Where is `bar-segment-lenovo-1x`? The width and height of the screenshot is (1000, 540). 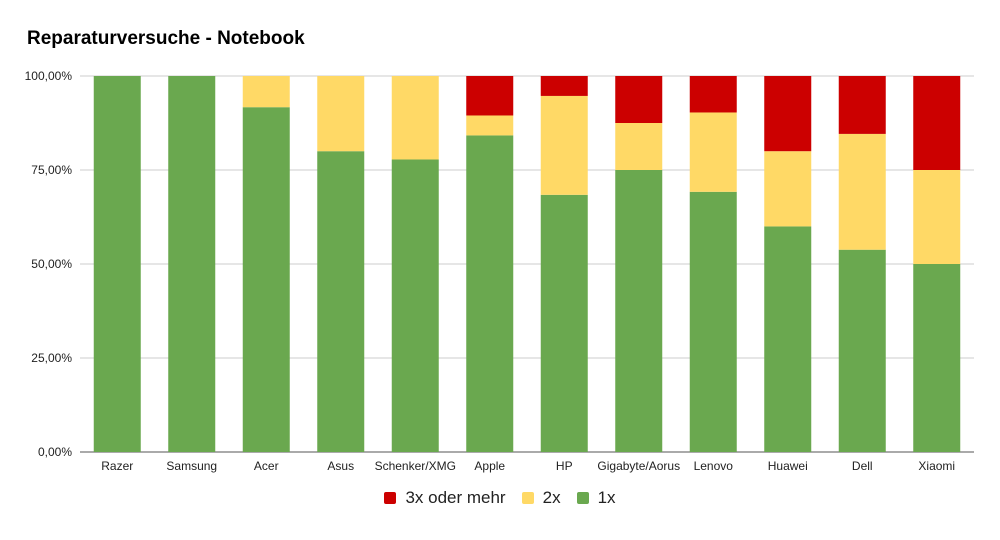 bar-segment-lenovo-1x is located at coordinates (713, 322).